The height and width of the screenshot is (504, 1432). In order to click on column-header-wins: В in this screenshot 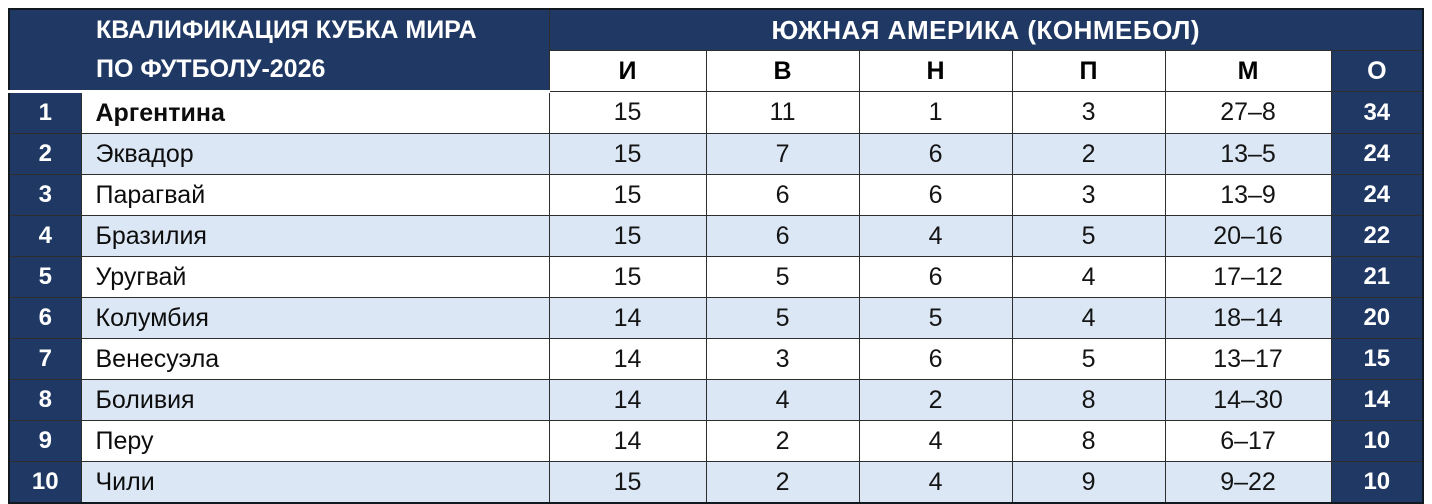, I will do `click(782, 71)`.